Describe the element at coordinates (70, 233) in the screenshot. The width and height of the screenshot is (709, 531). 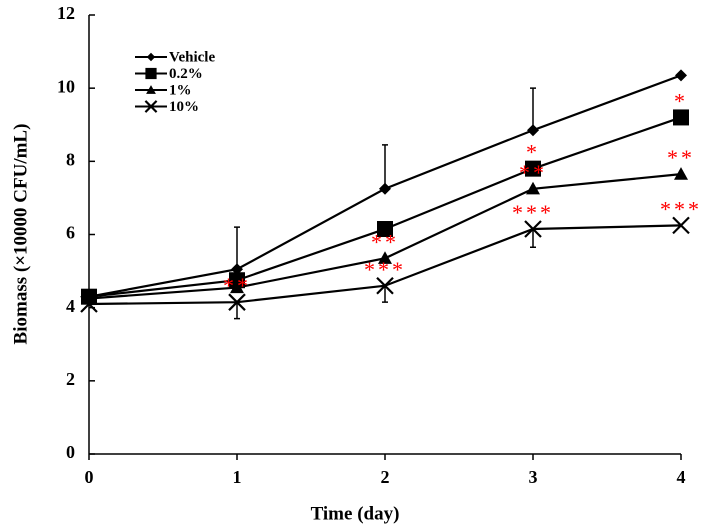
I see `y-tick-label: 6` at that location.